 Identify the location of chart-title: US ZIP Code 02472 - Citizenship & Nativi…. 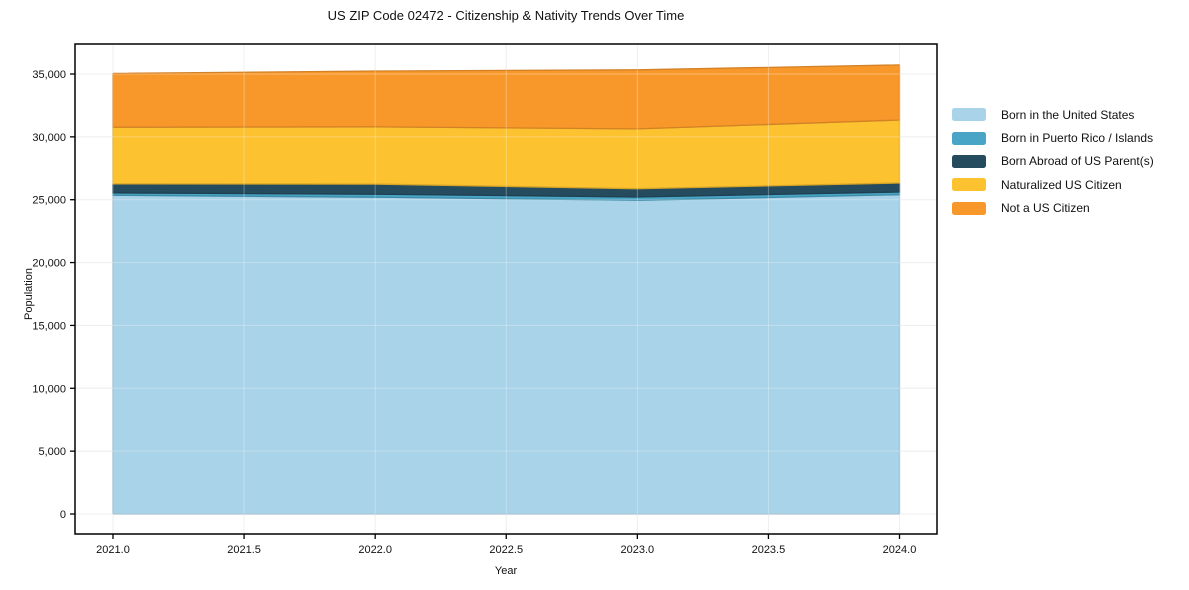
(506, 15).